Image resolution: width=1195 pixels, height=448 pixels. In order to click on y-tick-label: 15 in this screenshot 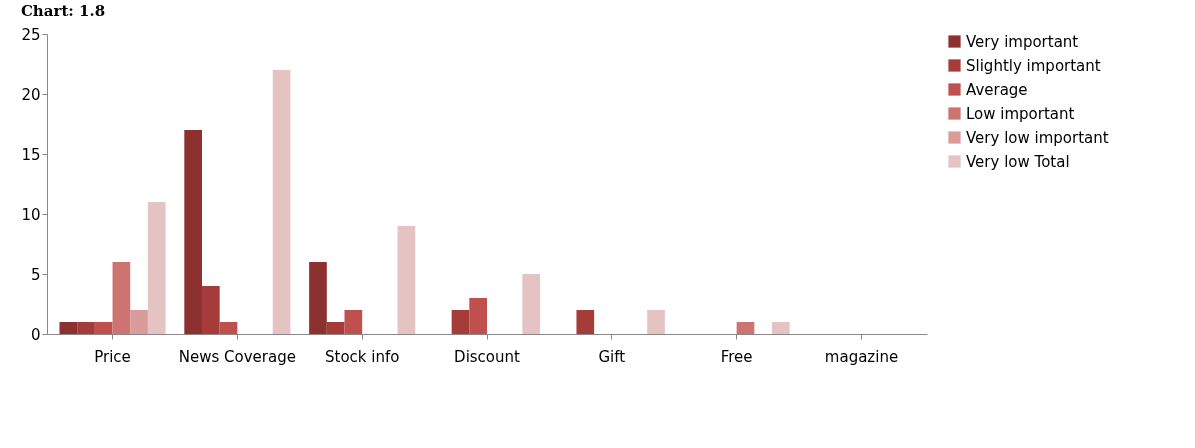, I will do `click(31, 154)`.